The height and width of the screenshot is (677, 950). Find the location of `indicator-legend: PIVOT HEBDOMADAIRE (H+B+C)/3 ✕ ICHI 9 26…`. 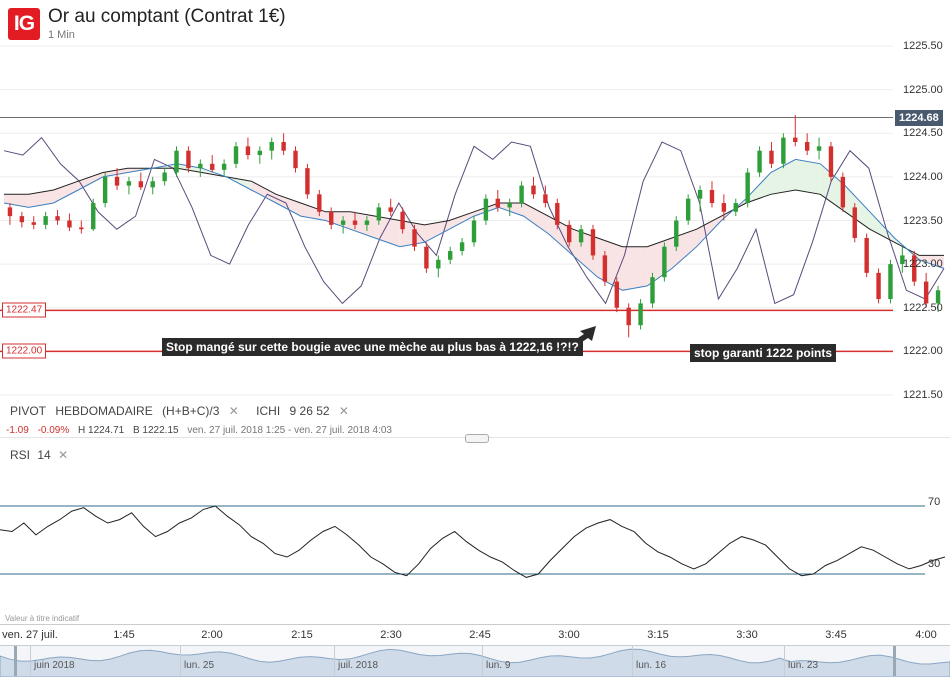

indicator-legend: PIVOT HEBDOMADAIRE (H+B+C)/3 ✕ ICHI 9 26… is located at coordinates (182, 411).